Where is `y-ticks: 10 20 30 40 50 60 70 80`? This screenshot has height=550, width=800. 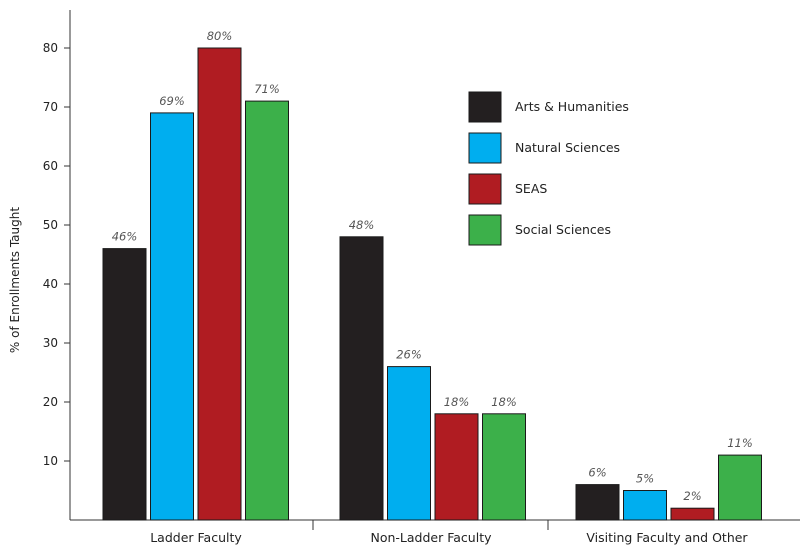 y-ticks: 10 20 30 40 50 60 70 80 is located at coordinates (56, 254).